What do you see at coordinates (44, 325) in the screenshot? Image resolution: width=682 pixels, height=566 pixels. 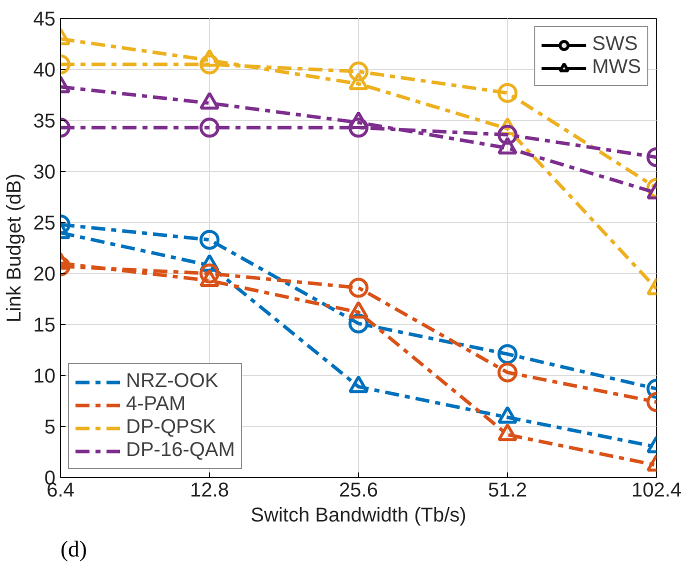 I see `y-tick-label: 15` at bounding box center [44, 325].